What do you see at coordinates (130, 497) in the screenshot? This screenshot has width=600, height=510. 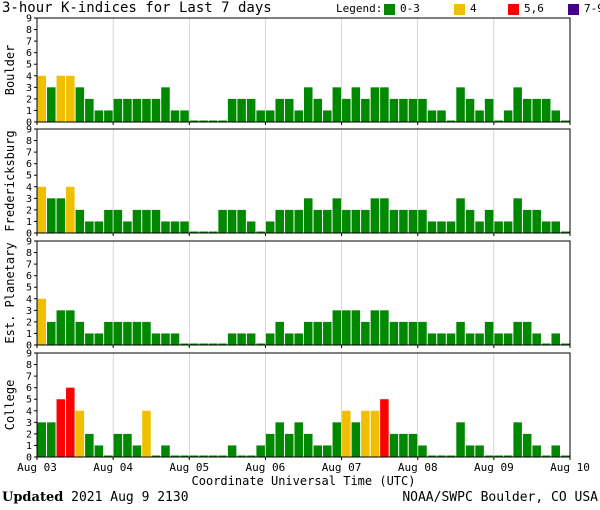 I see `updated-value: 2021 Aug 9 2130` at bounding box center [130, 497].